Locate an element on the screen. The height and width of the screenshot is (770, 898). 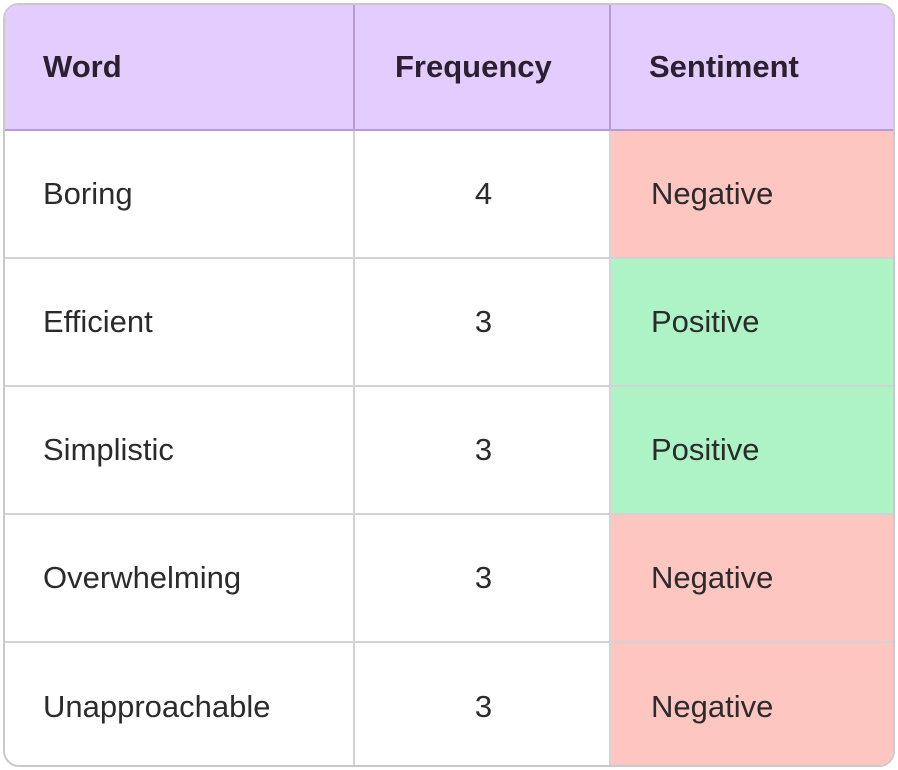
word-cell: Boring is located at coordinates (180, 194).